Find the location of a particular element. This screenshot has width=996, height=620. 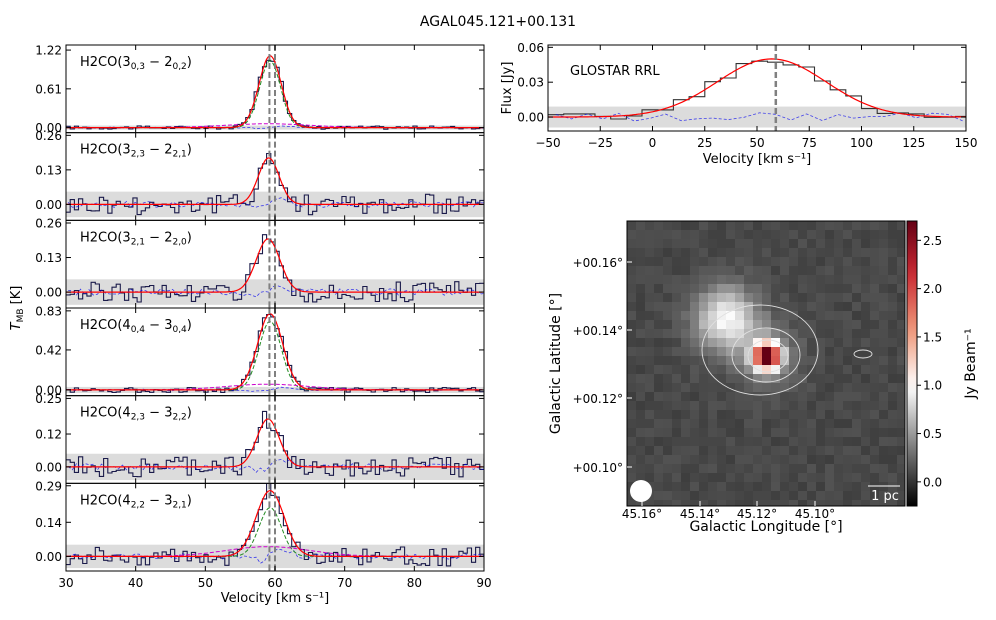

colorbar-tick-label: 1.5 is located at coordinates (932, 337).